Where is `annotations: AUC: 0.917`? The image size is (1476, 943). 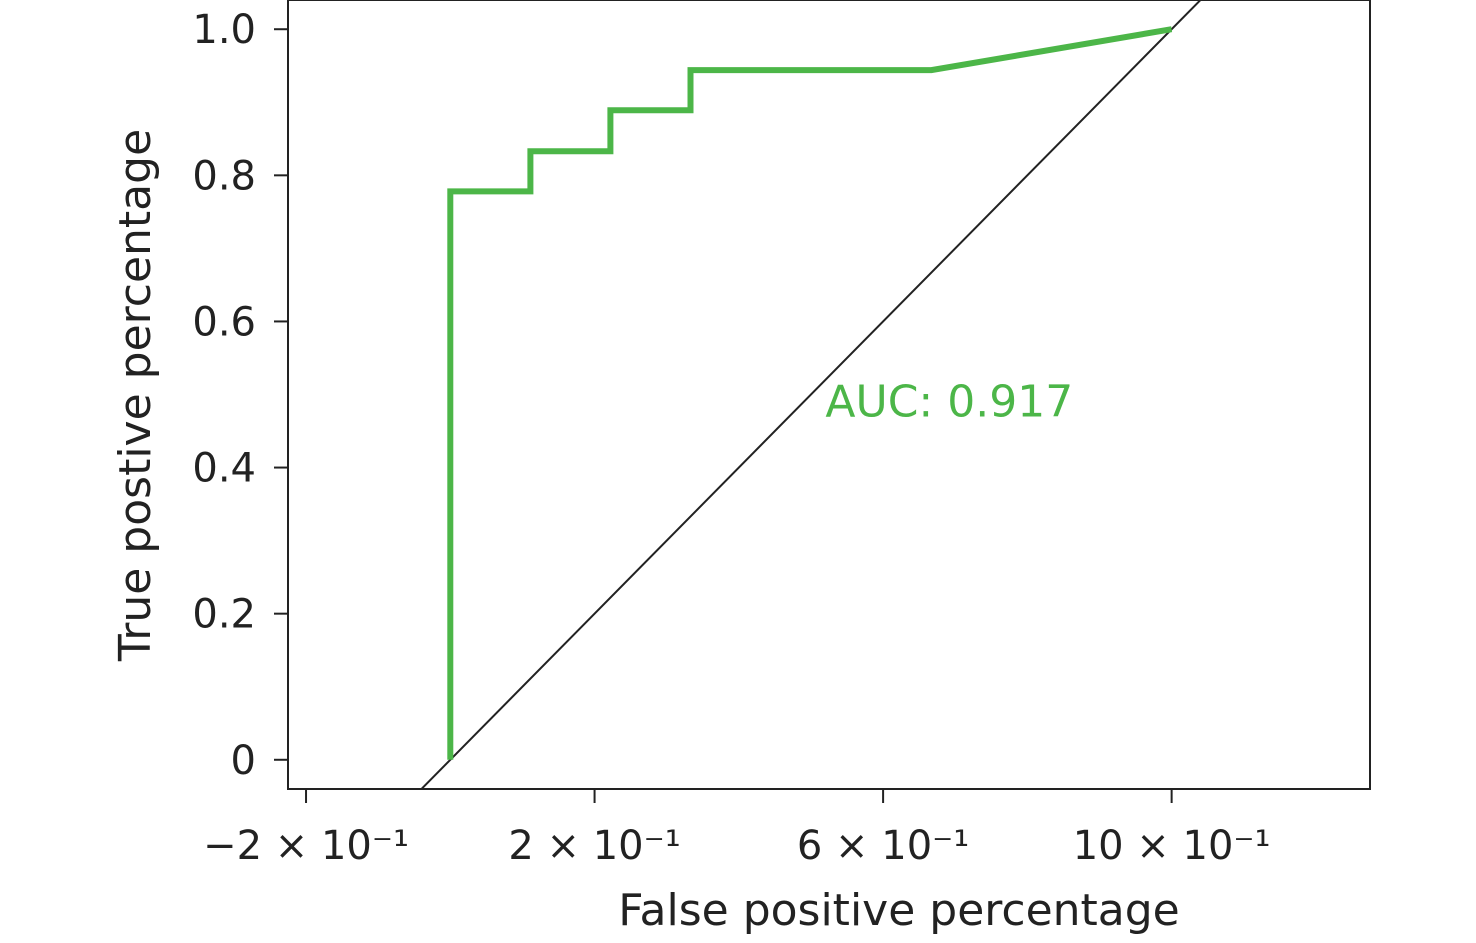
annotations: AUC: 0.917 is located at coordinates (949, 401).